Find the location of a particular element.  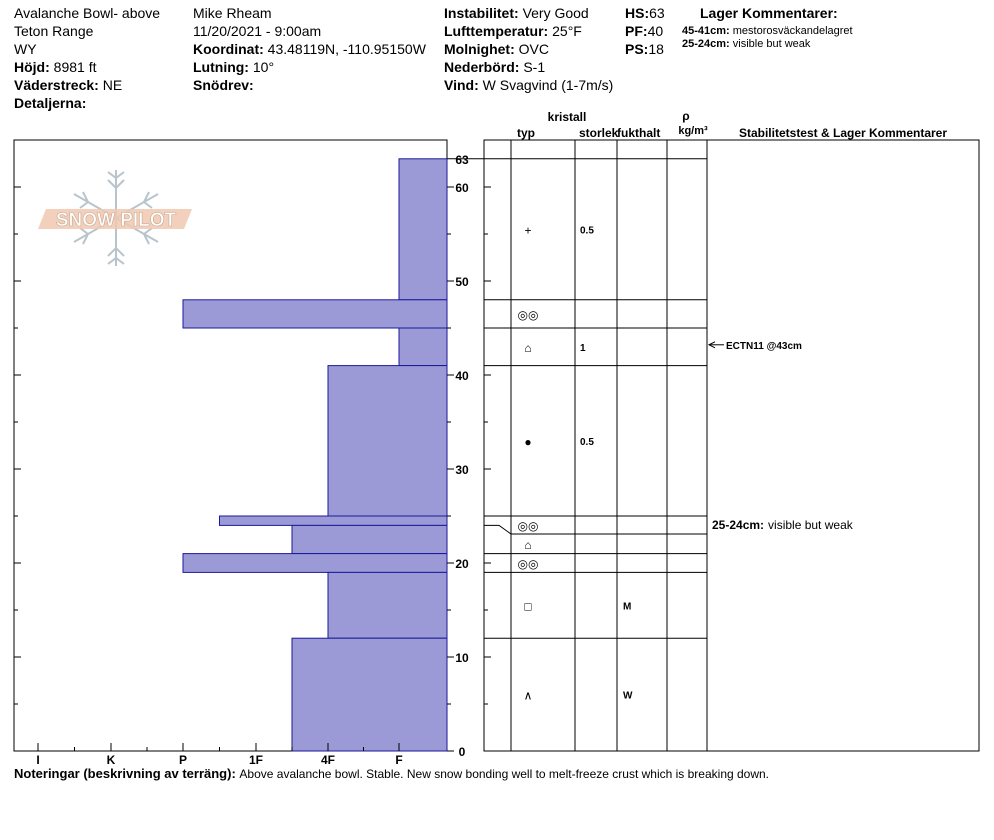

stability-label: Instabilitet: is located at coordinates (481, 13).